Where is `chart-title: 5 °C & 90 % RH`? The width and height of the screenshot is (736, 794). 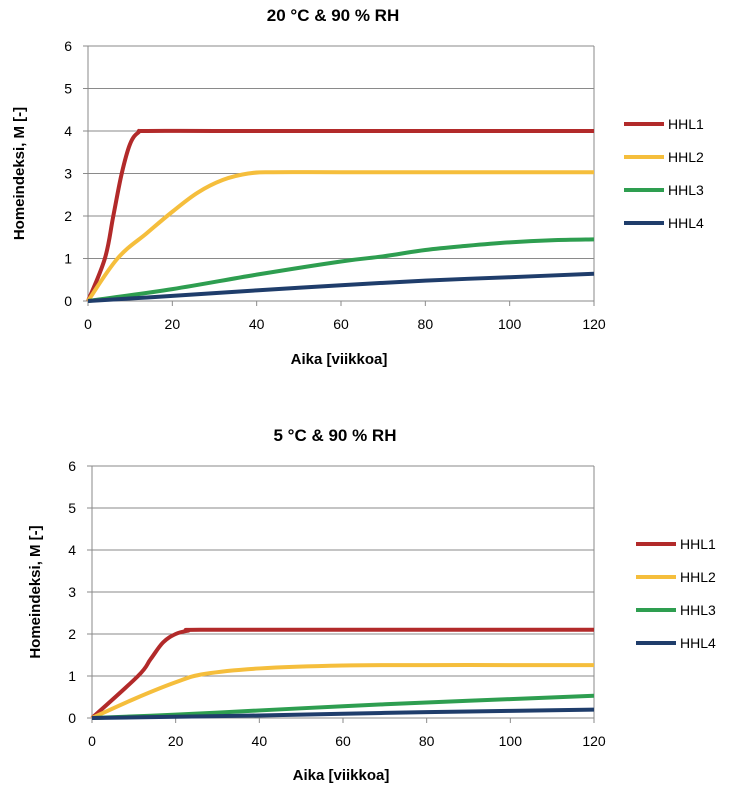 chart-title: 5 °C & 90 % RH is located at coordinates (334, 435).